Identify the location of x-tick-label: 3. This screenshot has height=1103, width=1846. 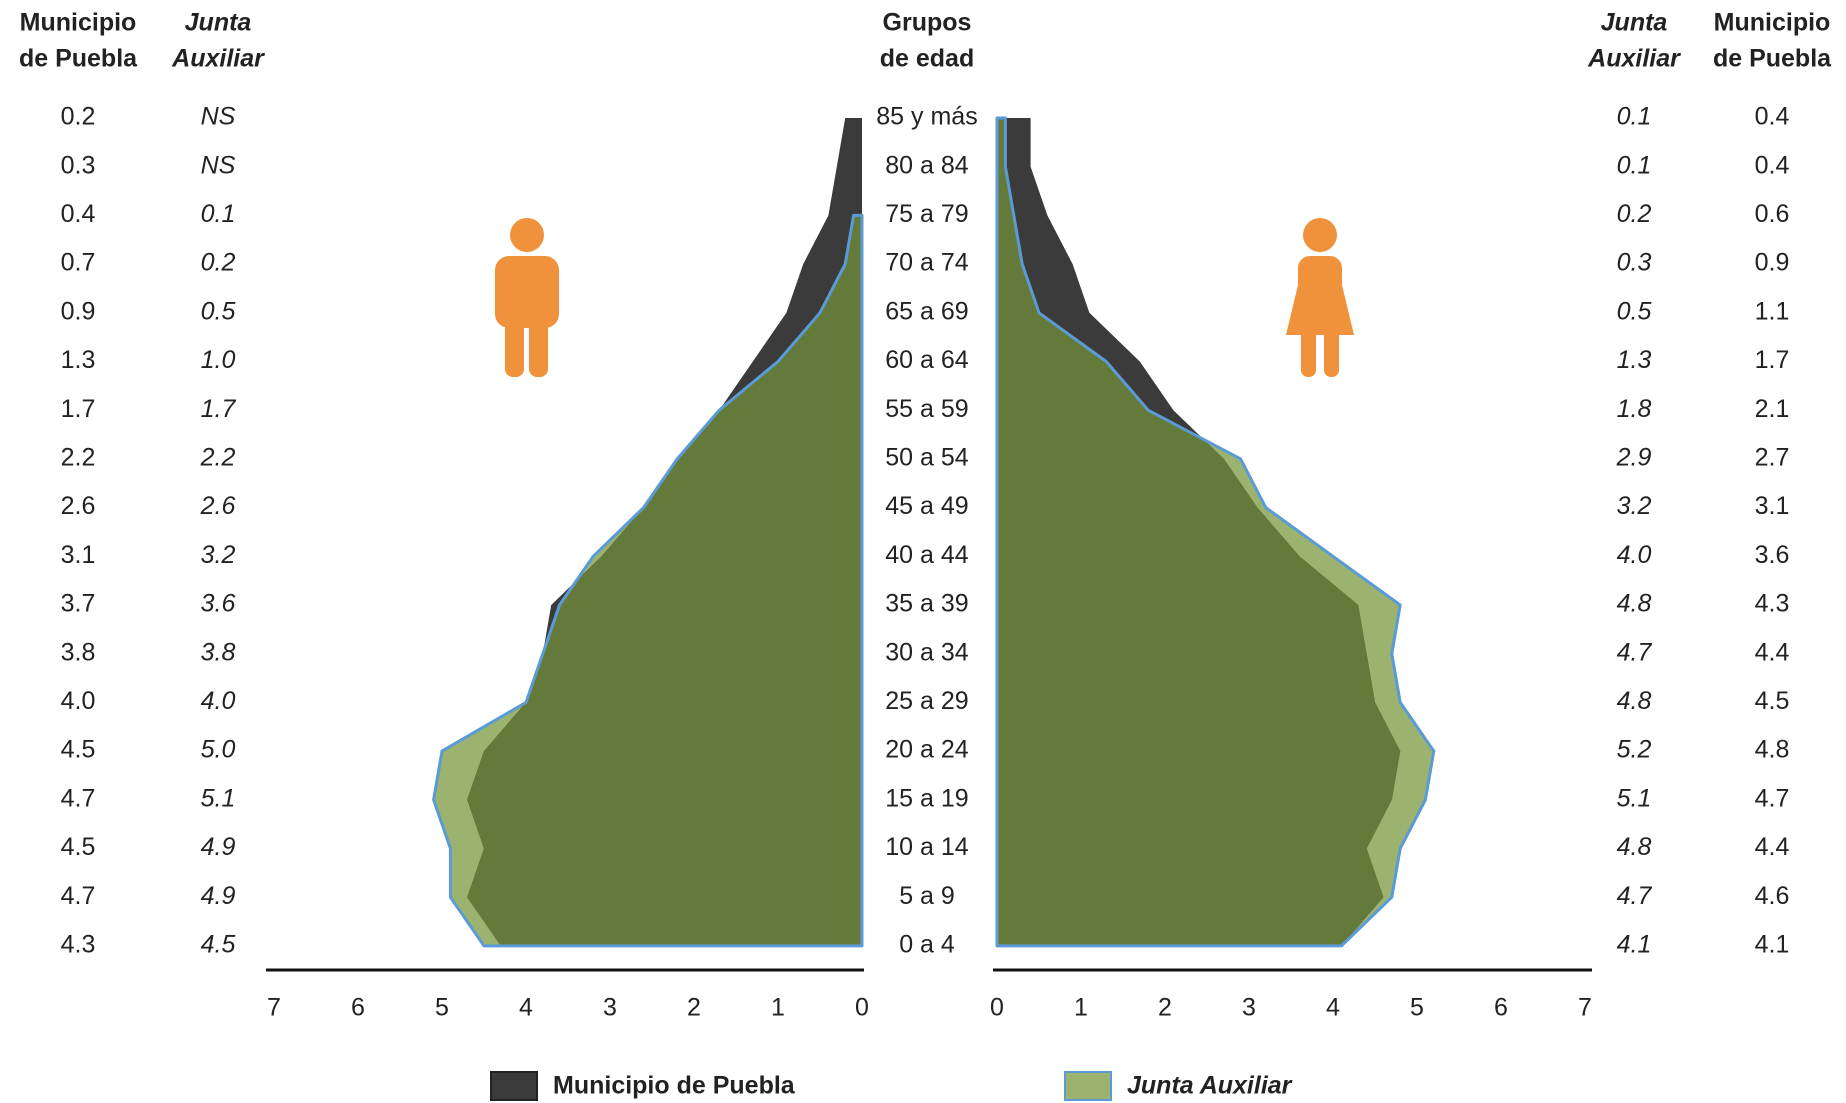
(610, 1008).